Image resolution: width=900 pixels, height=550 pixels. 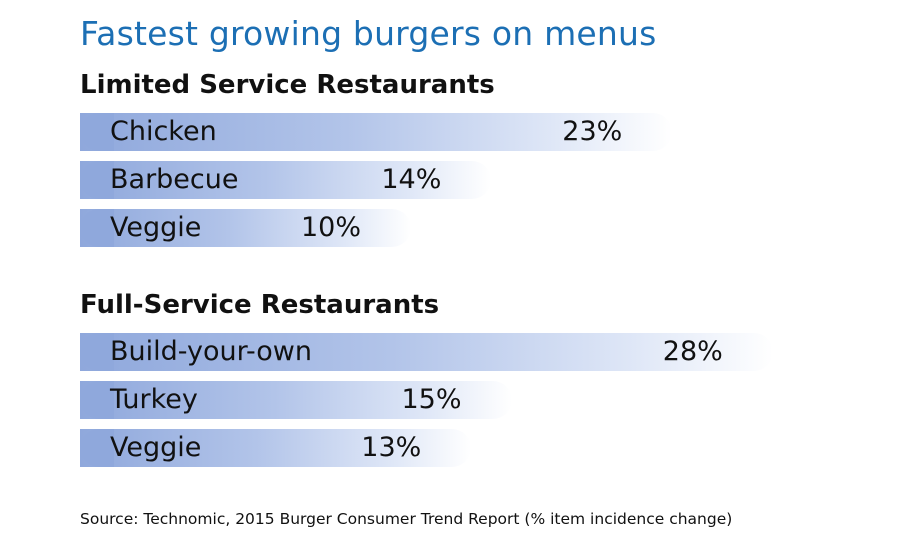 What do you see at coordinates (174, 179) in the screenshot?
I see `bar-category-label: Barbecue` at bounding box center [174, 179].